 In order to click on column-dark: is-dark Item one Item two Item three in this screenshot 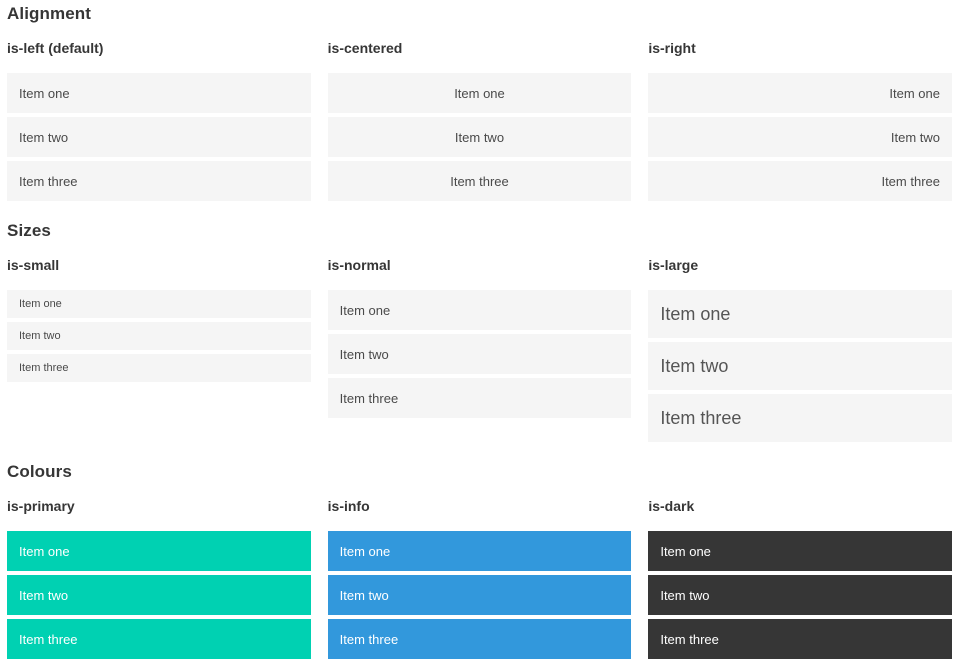, I will do `click(800, 580)`.